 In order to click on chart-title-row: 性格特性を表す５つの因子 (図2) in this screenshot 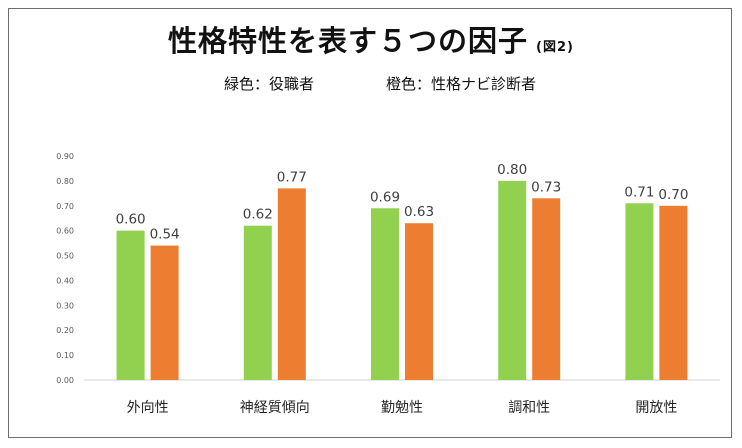, I will do `click(371, 39)`.